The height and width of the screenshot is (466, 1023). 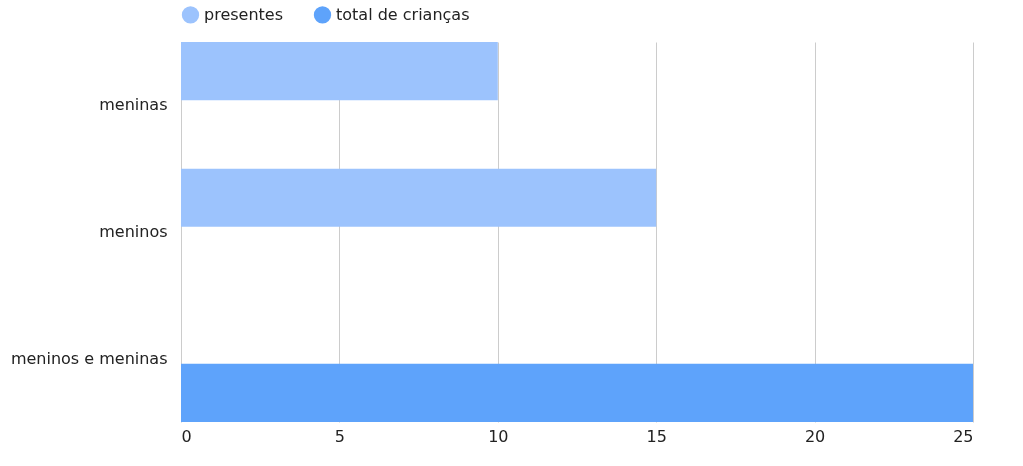 I want to click on x-tick-label: 25, so click(x=963, y=436).